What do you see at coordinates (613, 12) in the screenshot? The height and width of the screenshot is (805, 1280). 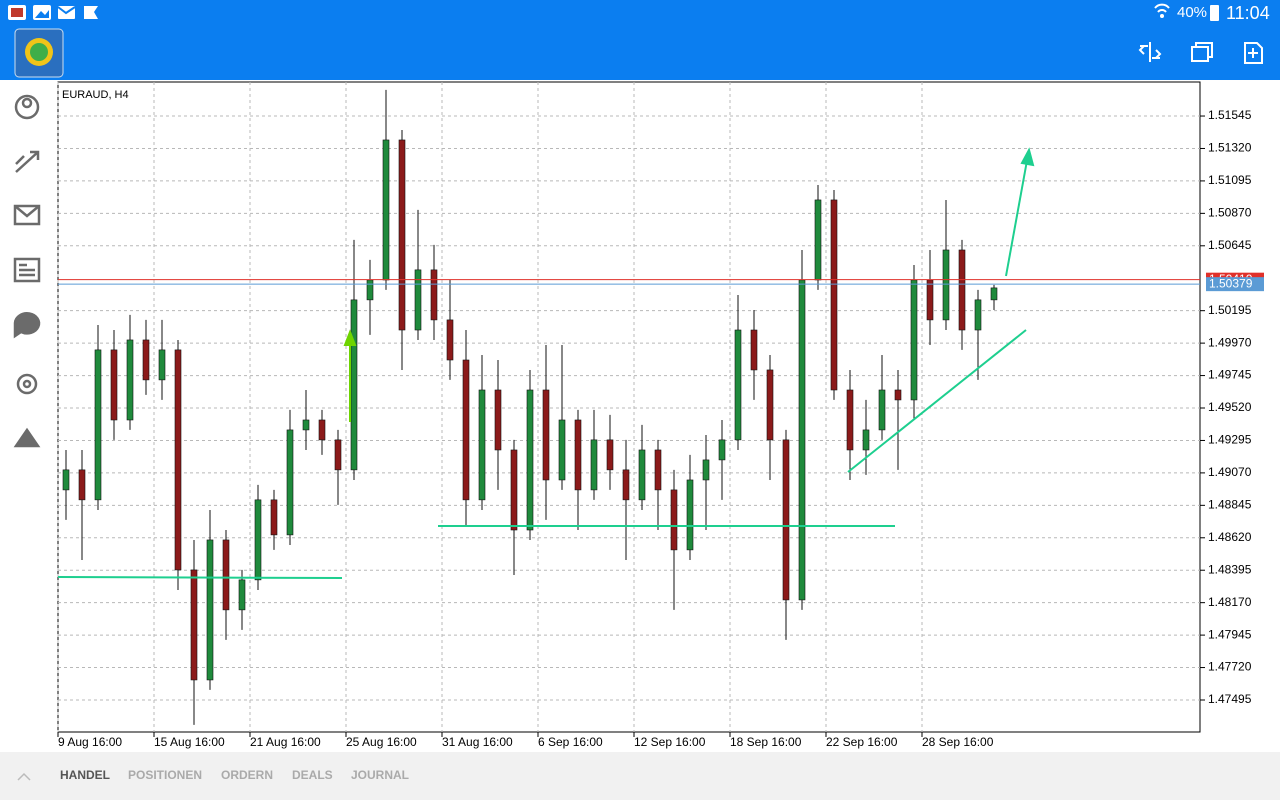 I see `status-icons` at bounding box center [613, 12].